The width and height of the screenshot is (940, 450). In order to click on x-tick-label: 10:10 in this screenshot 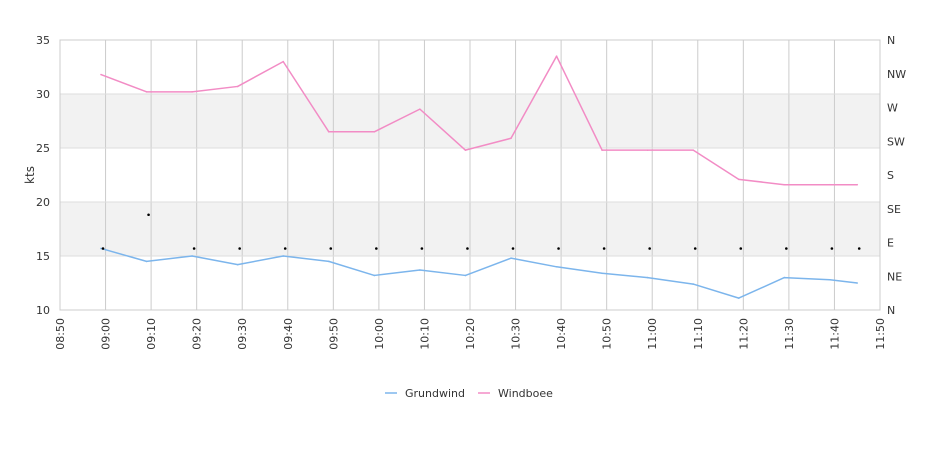, I will do `click(424, 334)`.